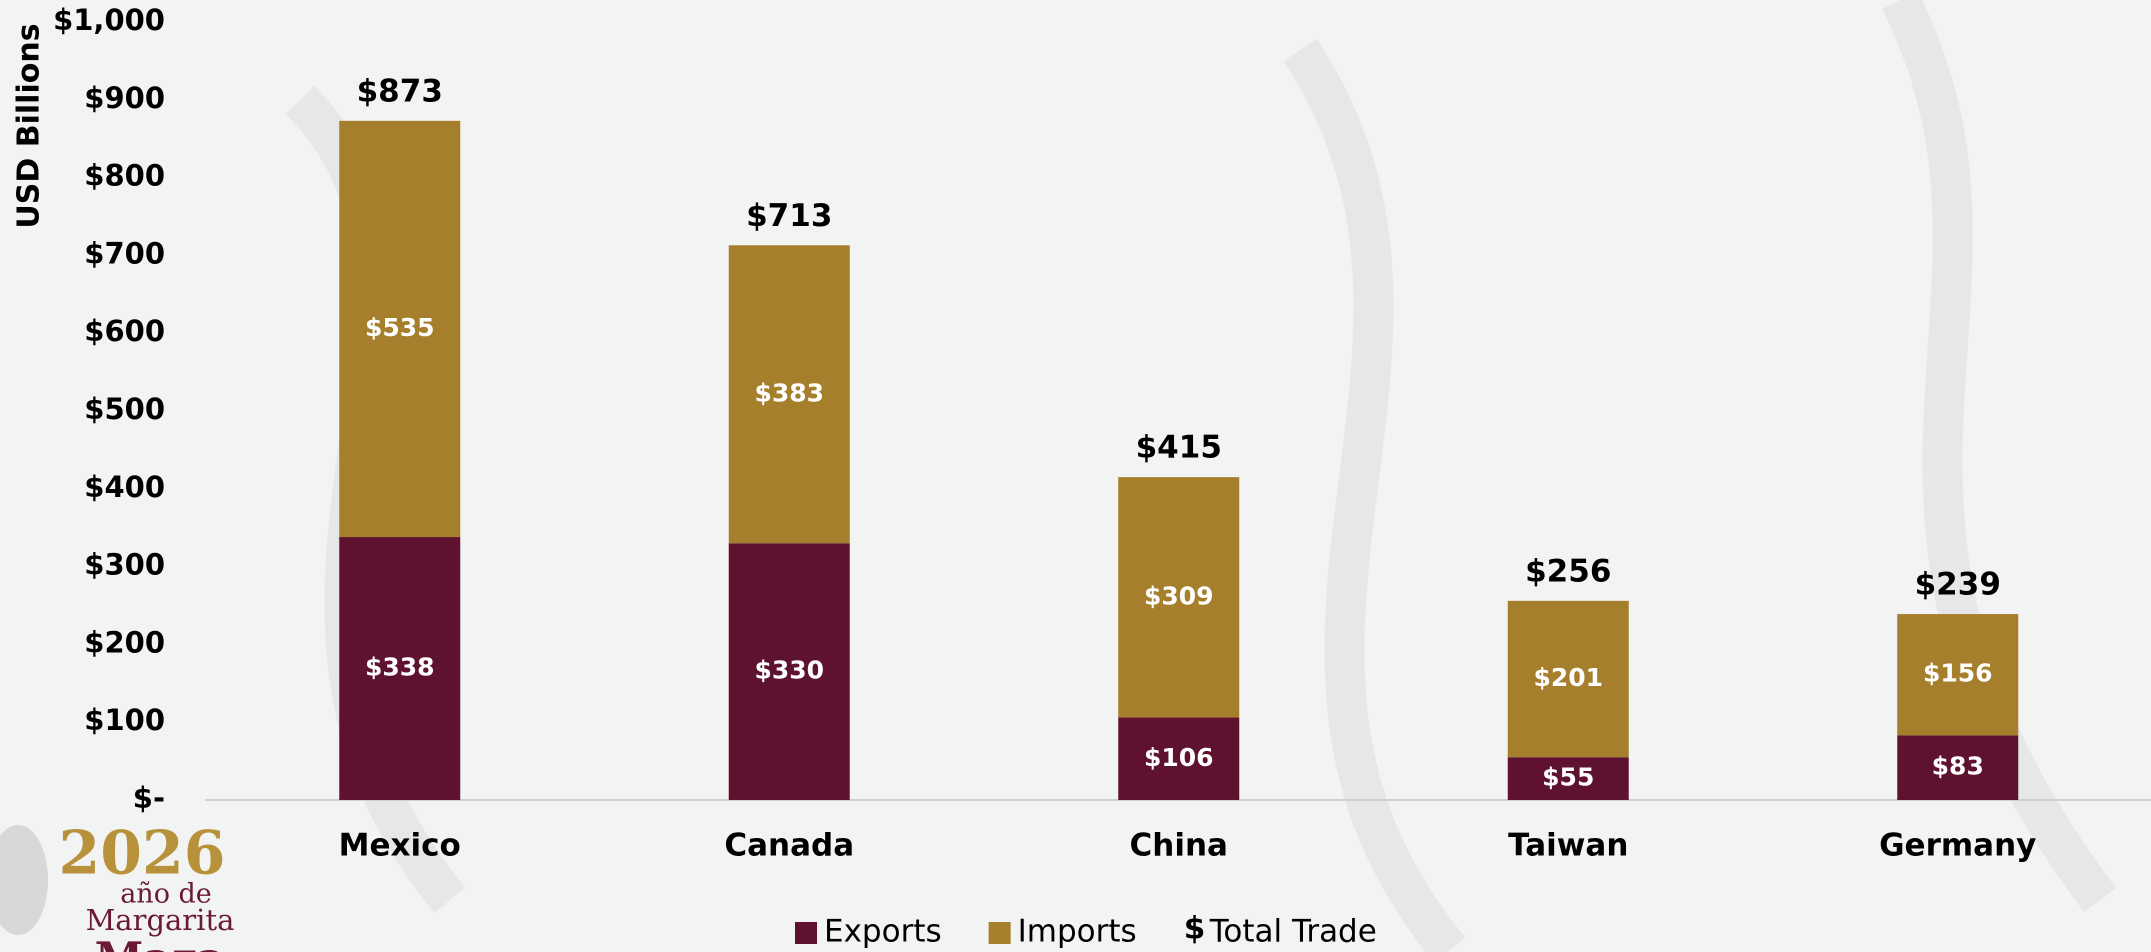 The image size is (2151, 952). Describe the element at coordinates (1958, 585) in the screenshot. I see `total-label: $239` at that location.